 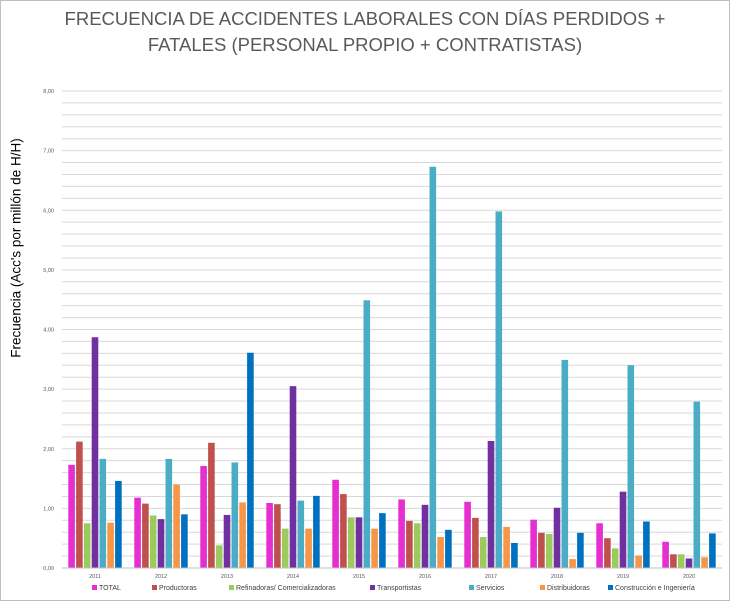 What do you see at coordinates (178, 588) in the screenshot?
I see `legend-label: Productoras` at bounding box center [178, 588].